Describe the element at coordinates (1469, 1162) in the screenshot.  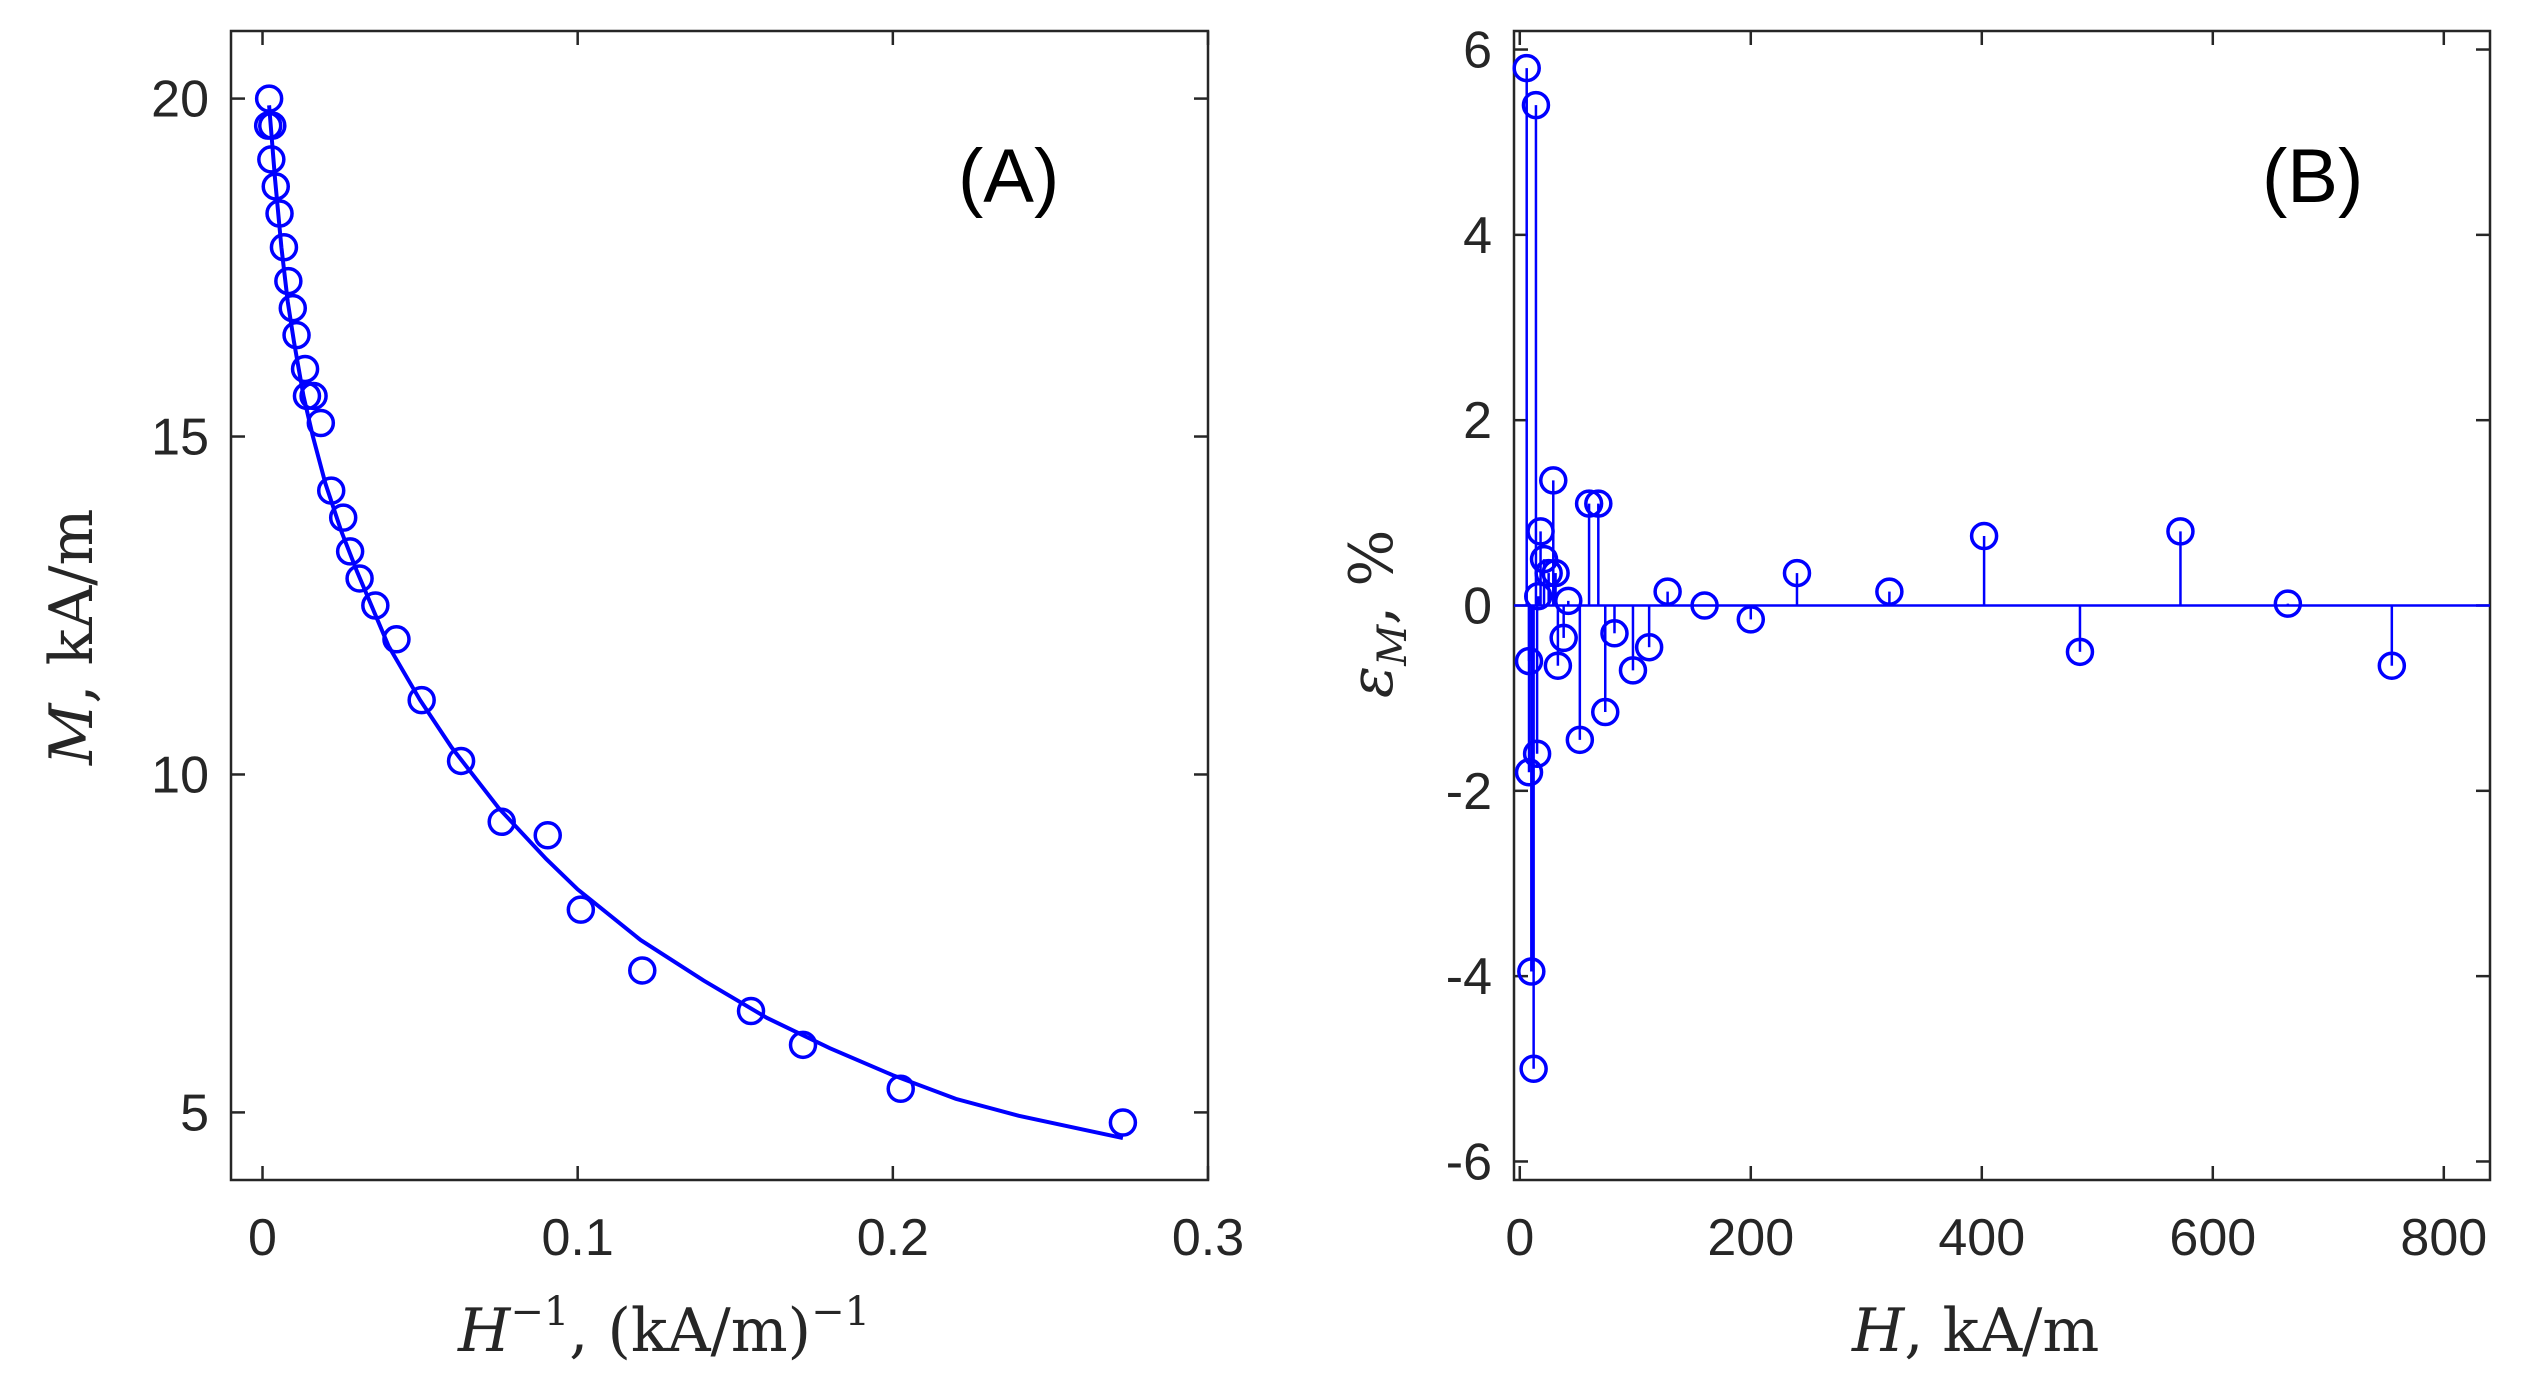
I see `y-tick-label: -6` at that location.